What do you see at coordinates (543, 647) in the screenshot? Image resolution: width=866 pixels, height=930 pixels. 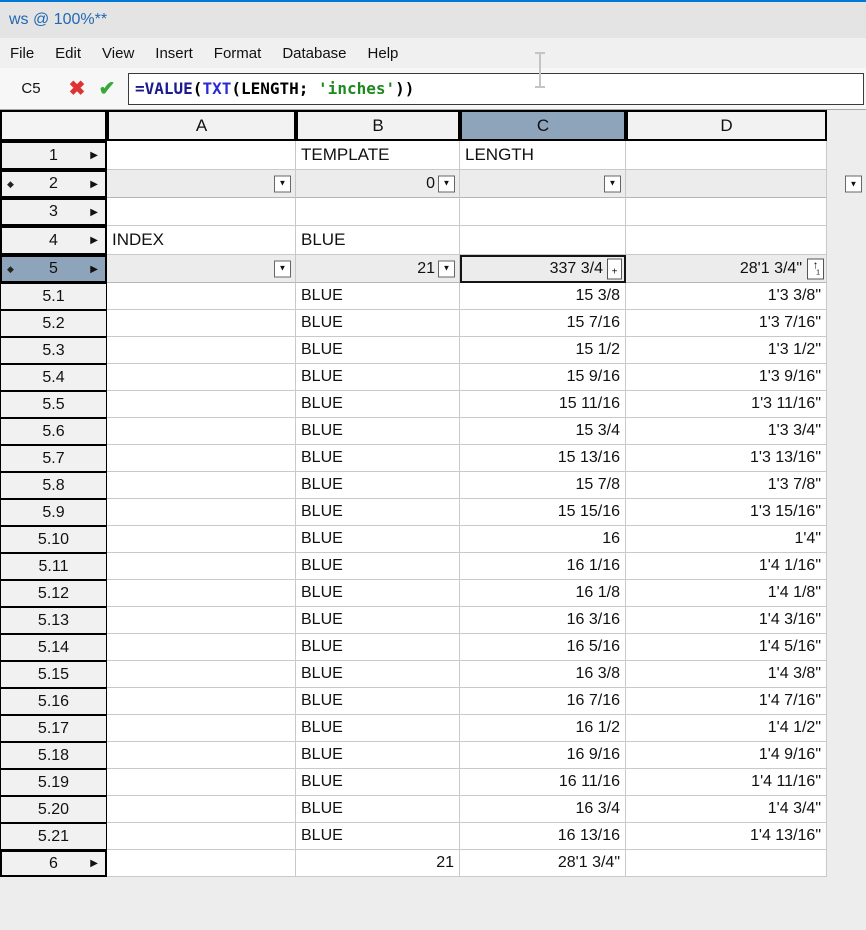 I see `cell-length-inches: 16 5/16` at bounding box center [543, 647].